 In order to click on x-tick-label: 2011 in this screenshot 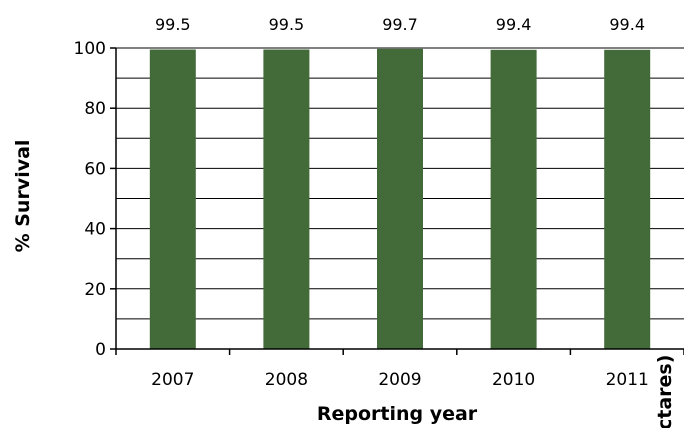, I will do `click(627, 380)`.